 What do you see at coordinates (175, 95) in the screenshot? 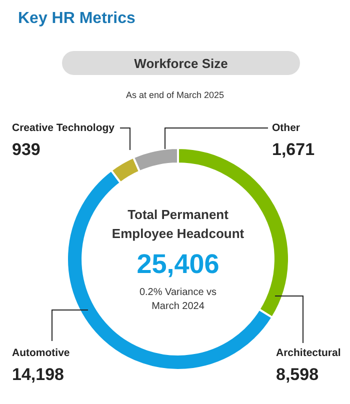
I see `text: As at end of March 2025` at bounding box center [175, 95].